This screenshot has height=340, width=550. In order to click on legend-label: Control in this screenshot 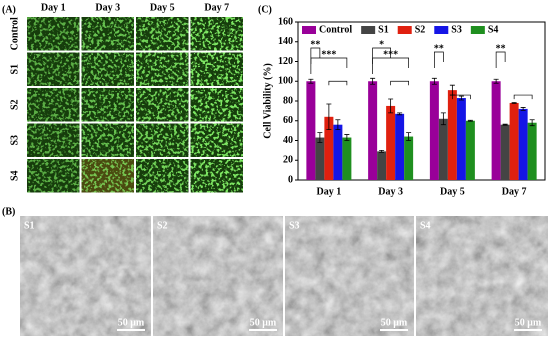, I will do `click(335, 29)`.